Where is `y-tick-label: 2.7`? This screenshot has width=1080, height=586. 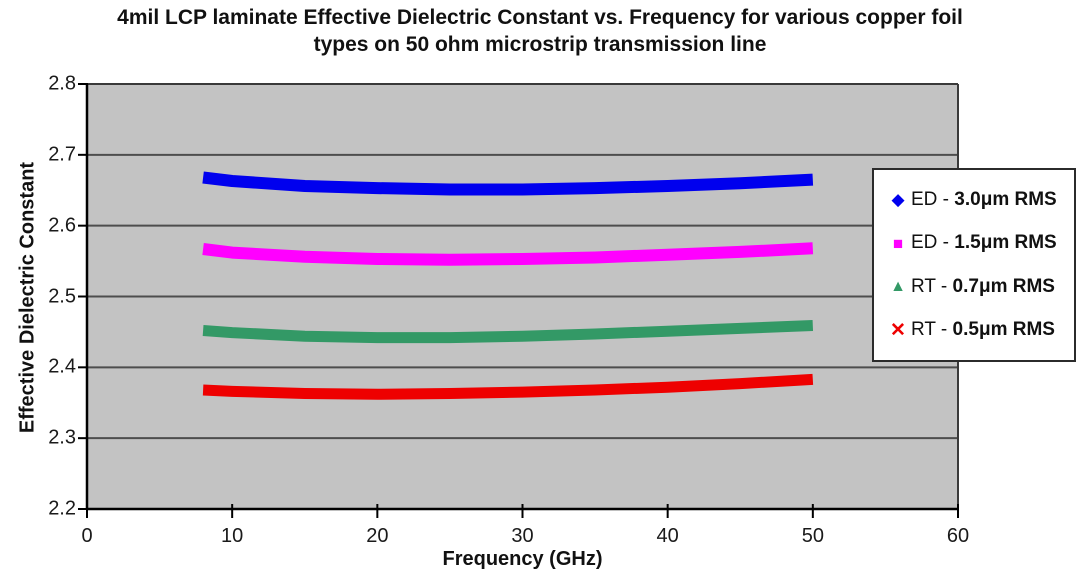 y-tick-label: 2.7 is located at coordinates (62, 154).